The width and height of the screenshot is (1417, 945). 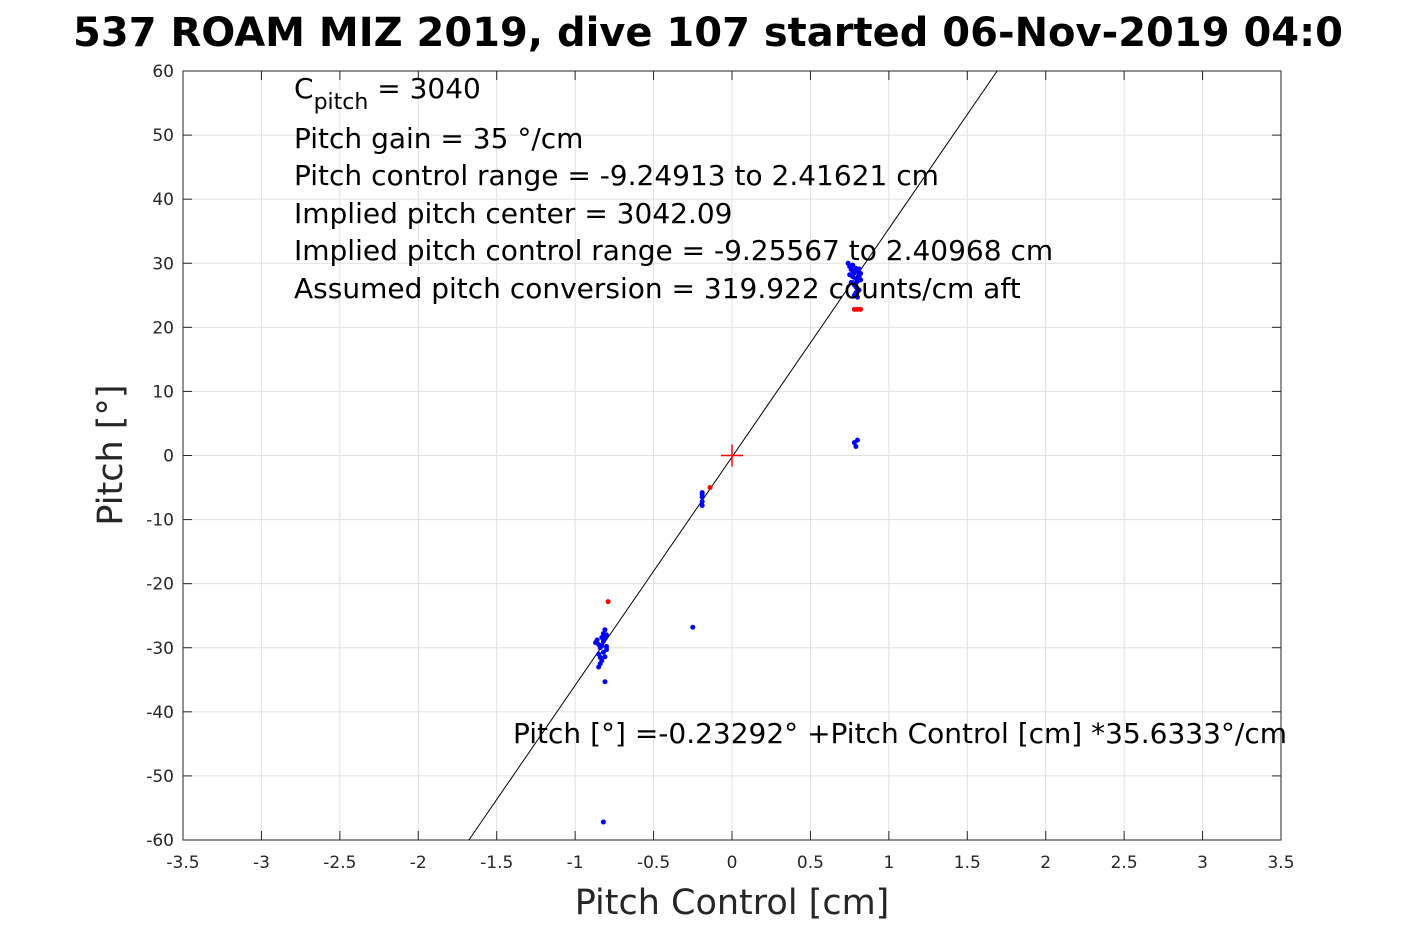 What do you see at coordinates (513, 213) in the screenshot?
I see `implied-pitch-center-text: Implied pitch center = 3042.09` at bounding box center [513, 213].